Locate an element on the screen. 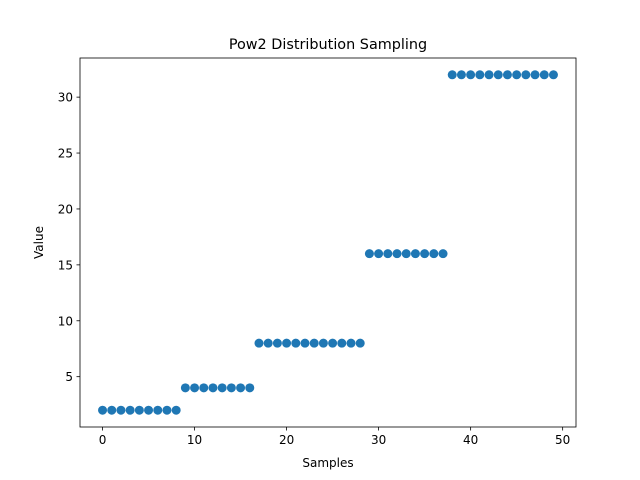  chart-title: Pow2 Distribution Sampling is located at coordinates (328, 45).